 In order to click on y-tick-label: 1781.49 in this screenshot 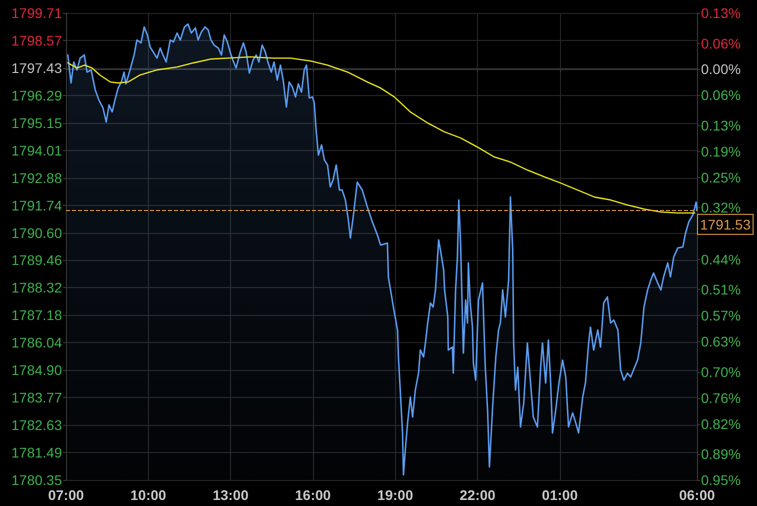, I will do `click(36, 452)`.